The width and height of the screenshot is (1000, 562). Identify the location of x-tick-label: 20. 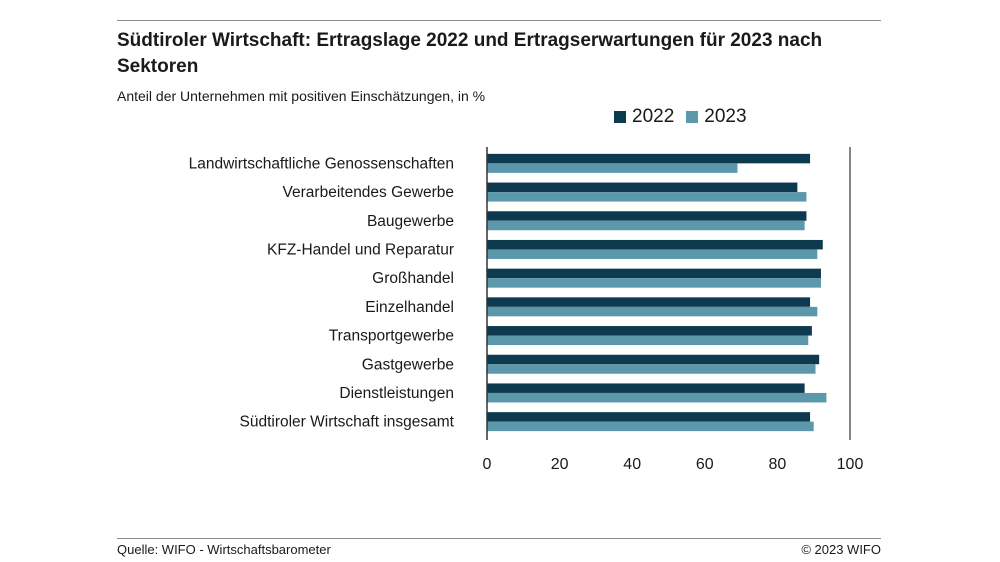
(560, 464).